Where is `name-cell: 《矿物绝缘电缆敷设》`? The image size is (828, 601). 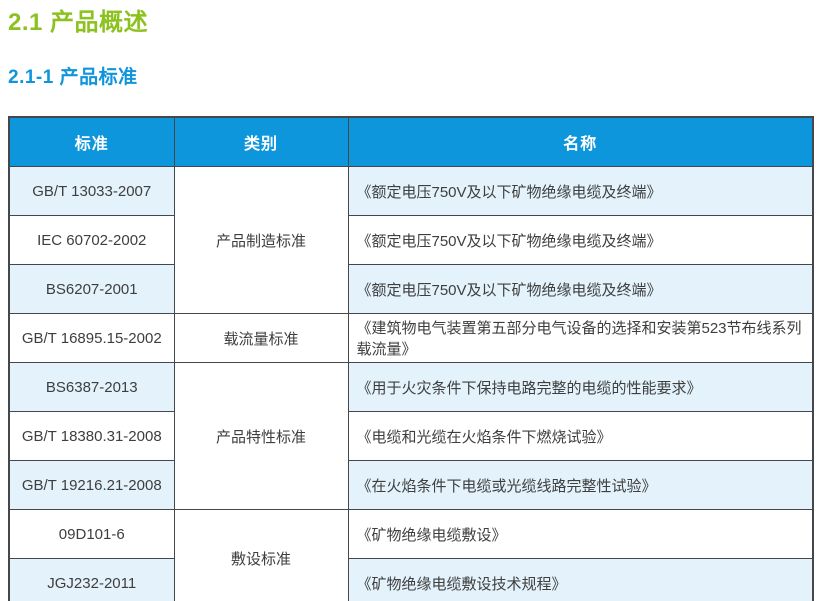
name-cell: 《矿物绝缘电缆敷设》 is located at coordinates (580, 534).